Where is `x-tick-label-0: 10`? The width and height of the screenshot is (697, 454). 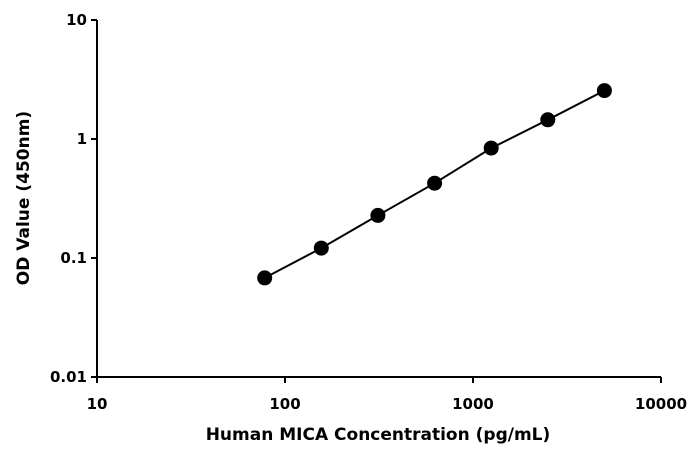 x-tick-label-0: 10 is located at coordinates (97, 404).